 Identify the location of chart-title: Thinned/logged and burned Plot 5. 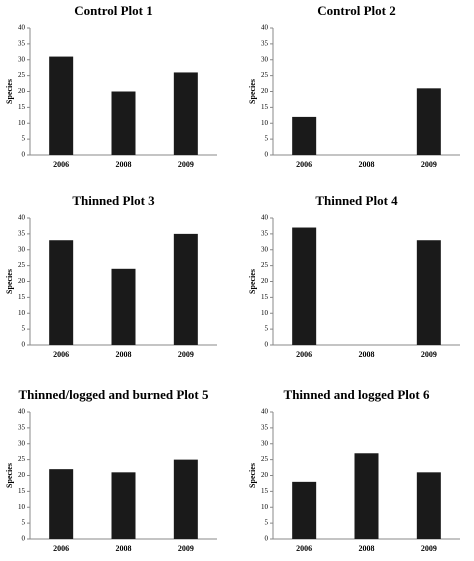
(114, 394).